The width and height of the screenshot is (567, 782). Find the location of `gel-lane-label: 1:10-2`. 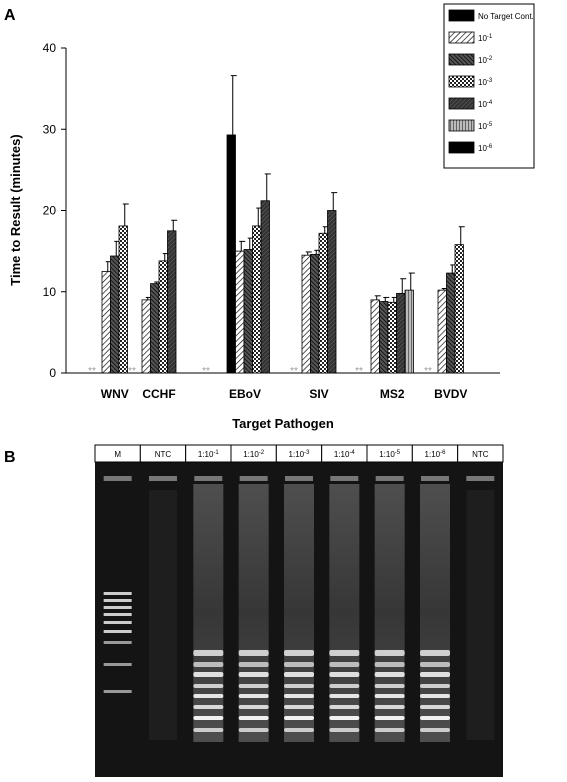

gel-lane-label: 1:10-2 is located at coordinates (254, 454).